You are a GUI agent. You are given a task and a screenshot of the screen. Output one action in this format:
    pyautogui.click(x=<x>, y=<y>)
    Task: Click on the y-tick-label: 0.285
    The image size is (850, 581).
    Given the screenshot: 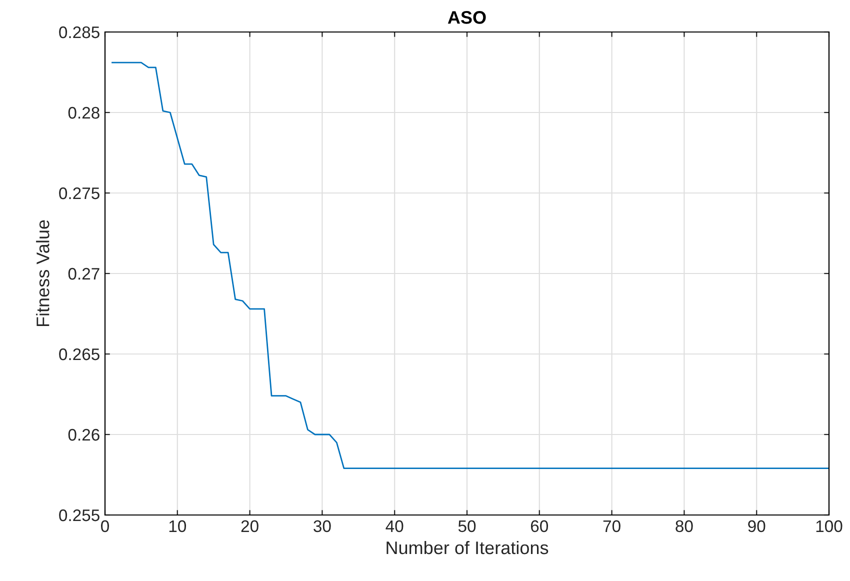 What is the action you would take?
    pyautogui.click(x=79, y=32)
    